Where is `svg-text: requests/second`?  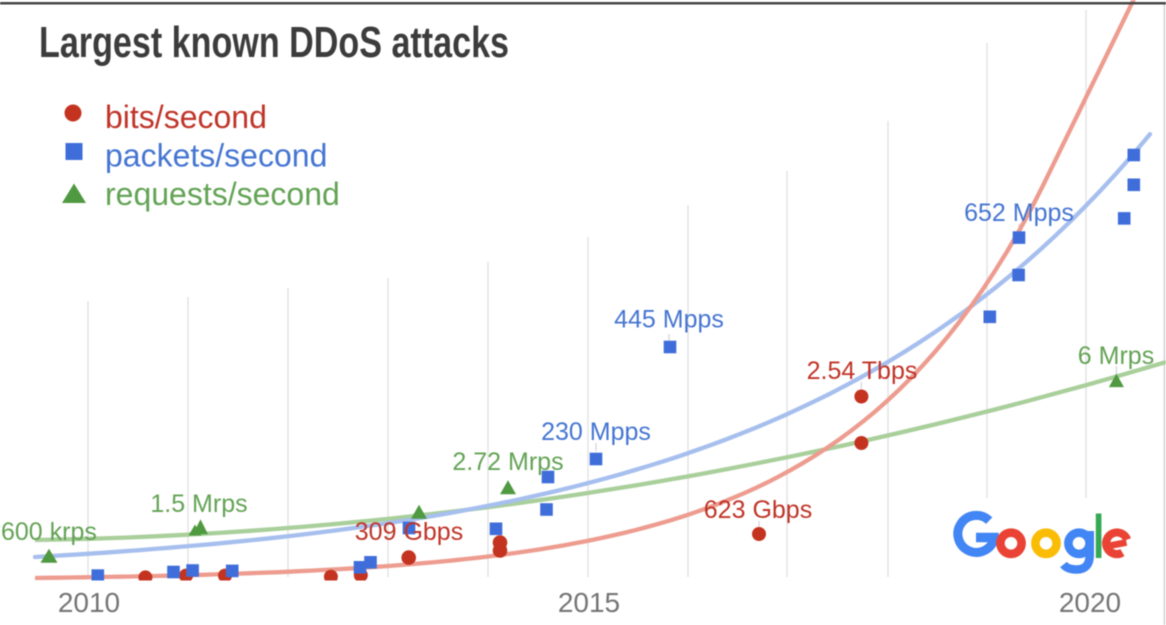 svg-text: requests/second is located at coordinates (222, 194).